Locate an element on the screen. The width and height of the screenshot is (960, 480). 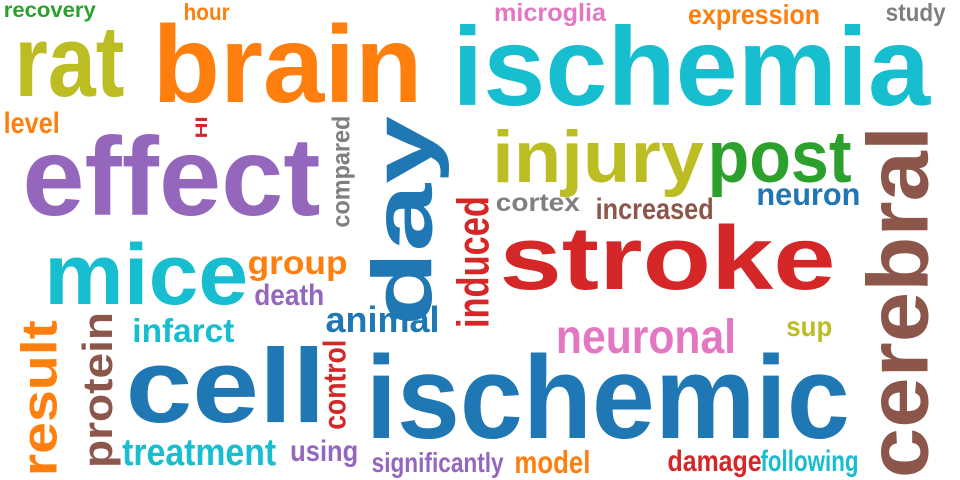
word-treatment: treatment is located at coordinates (199, 453).